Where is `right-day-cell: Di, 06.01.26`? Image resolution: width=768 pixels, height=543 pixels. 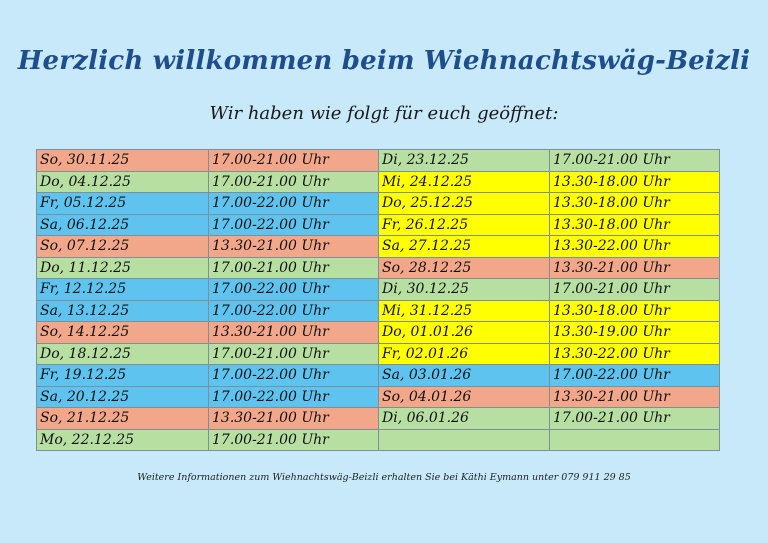
right-day-cell: Di, 06.01.26 is located at coordinates (464, 418).